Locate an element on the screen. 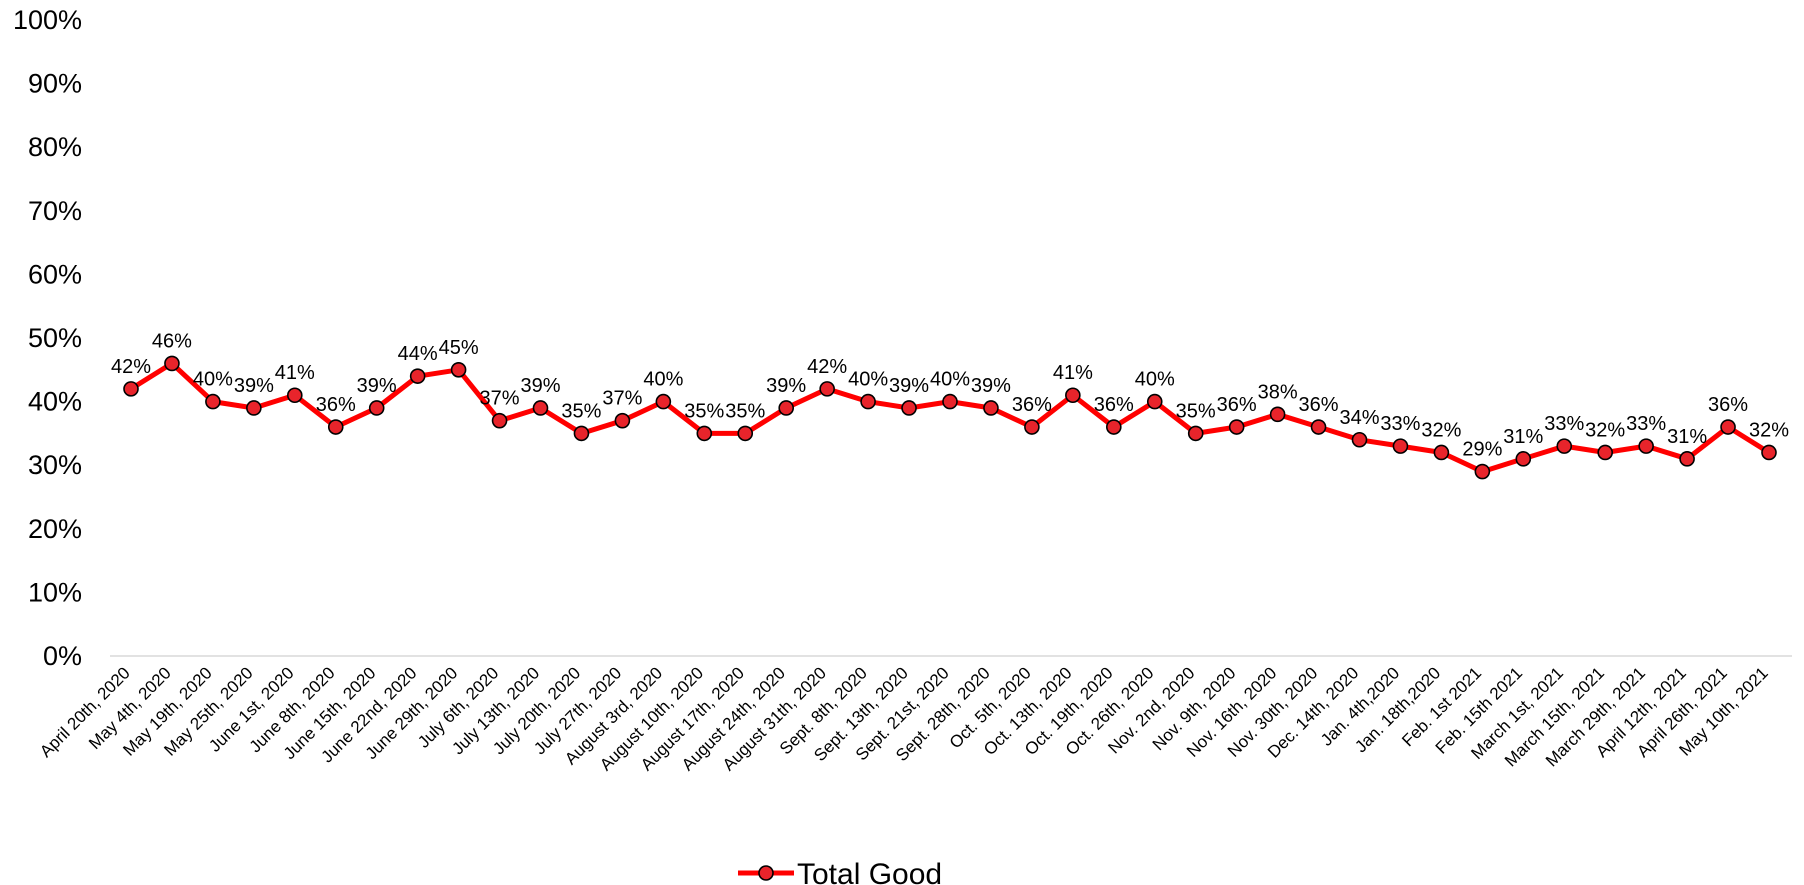 This screenshot has height=885, width=1804. series-total-good is located at coordinates (950, 417).